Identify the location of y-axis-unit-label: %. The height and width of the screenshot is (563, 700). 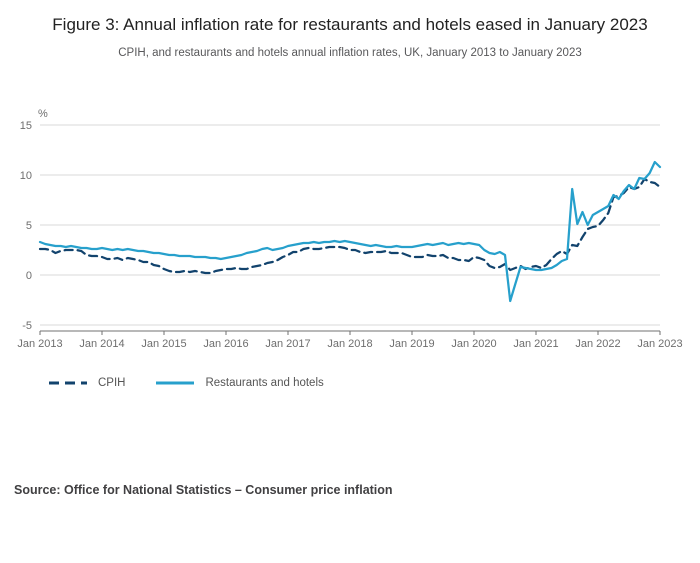
(43, 114).